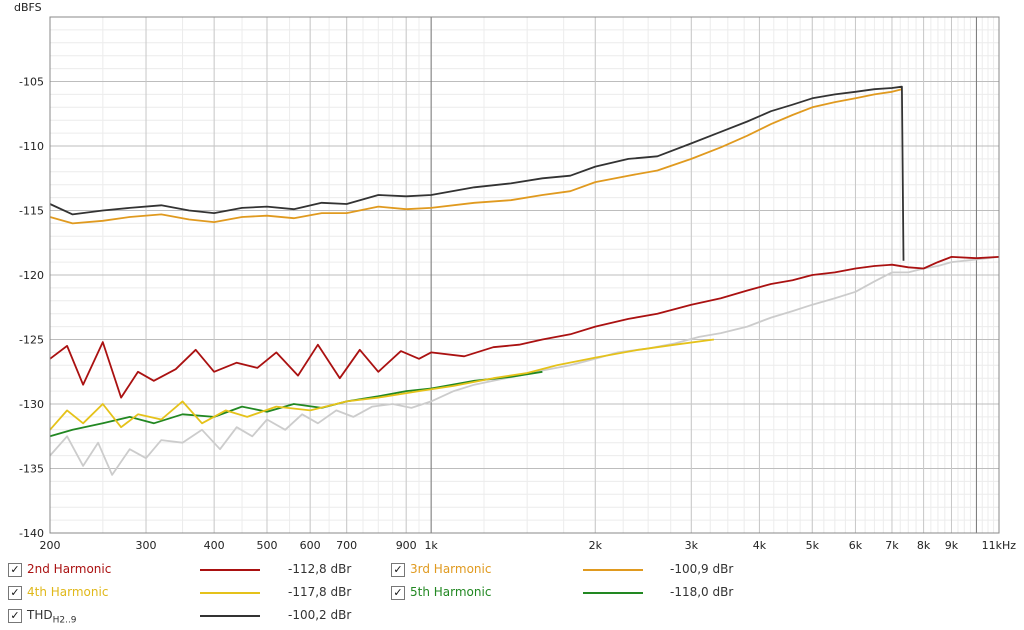 The width and height of the screenshot is (1024, 630). I want to click on x-tick-label: 6k, so click(856, 545).